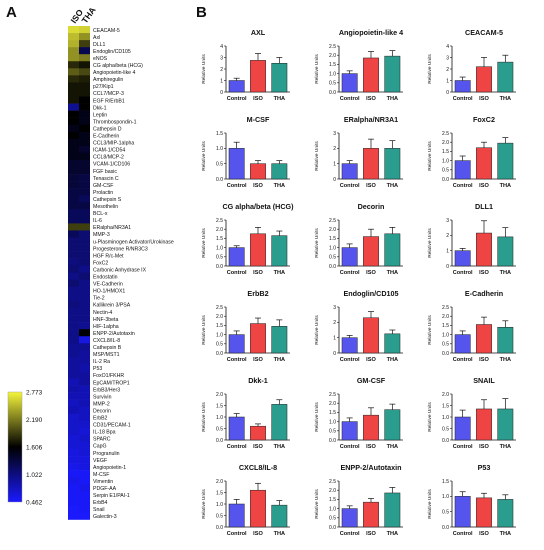 This screenshot has width=544, height=550. What do you see at coordinates (258, 32) in the screenshot?
I see `chart-title: AXL` at bounding box center [258, 32].